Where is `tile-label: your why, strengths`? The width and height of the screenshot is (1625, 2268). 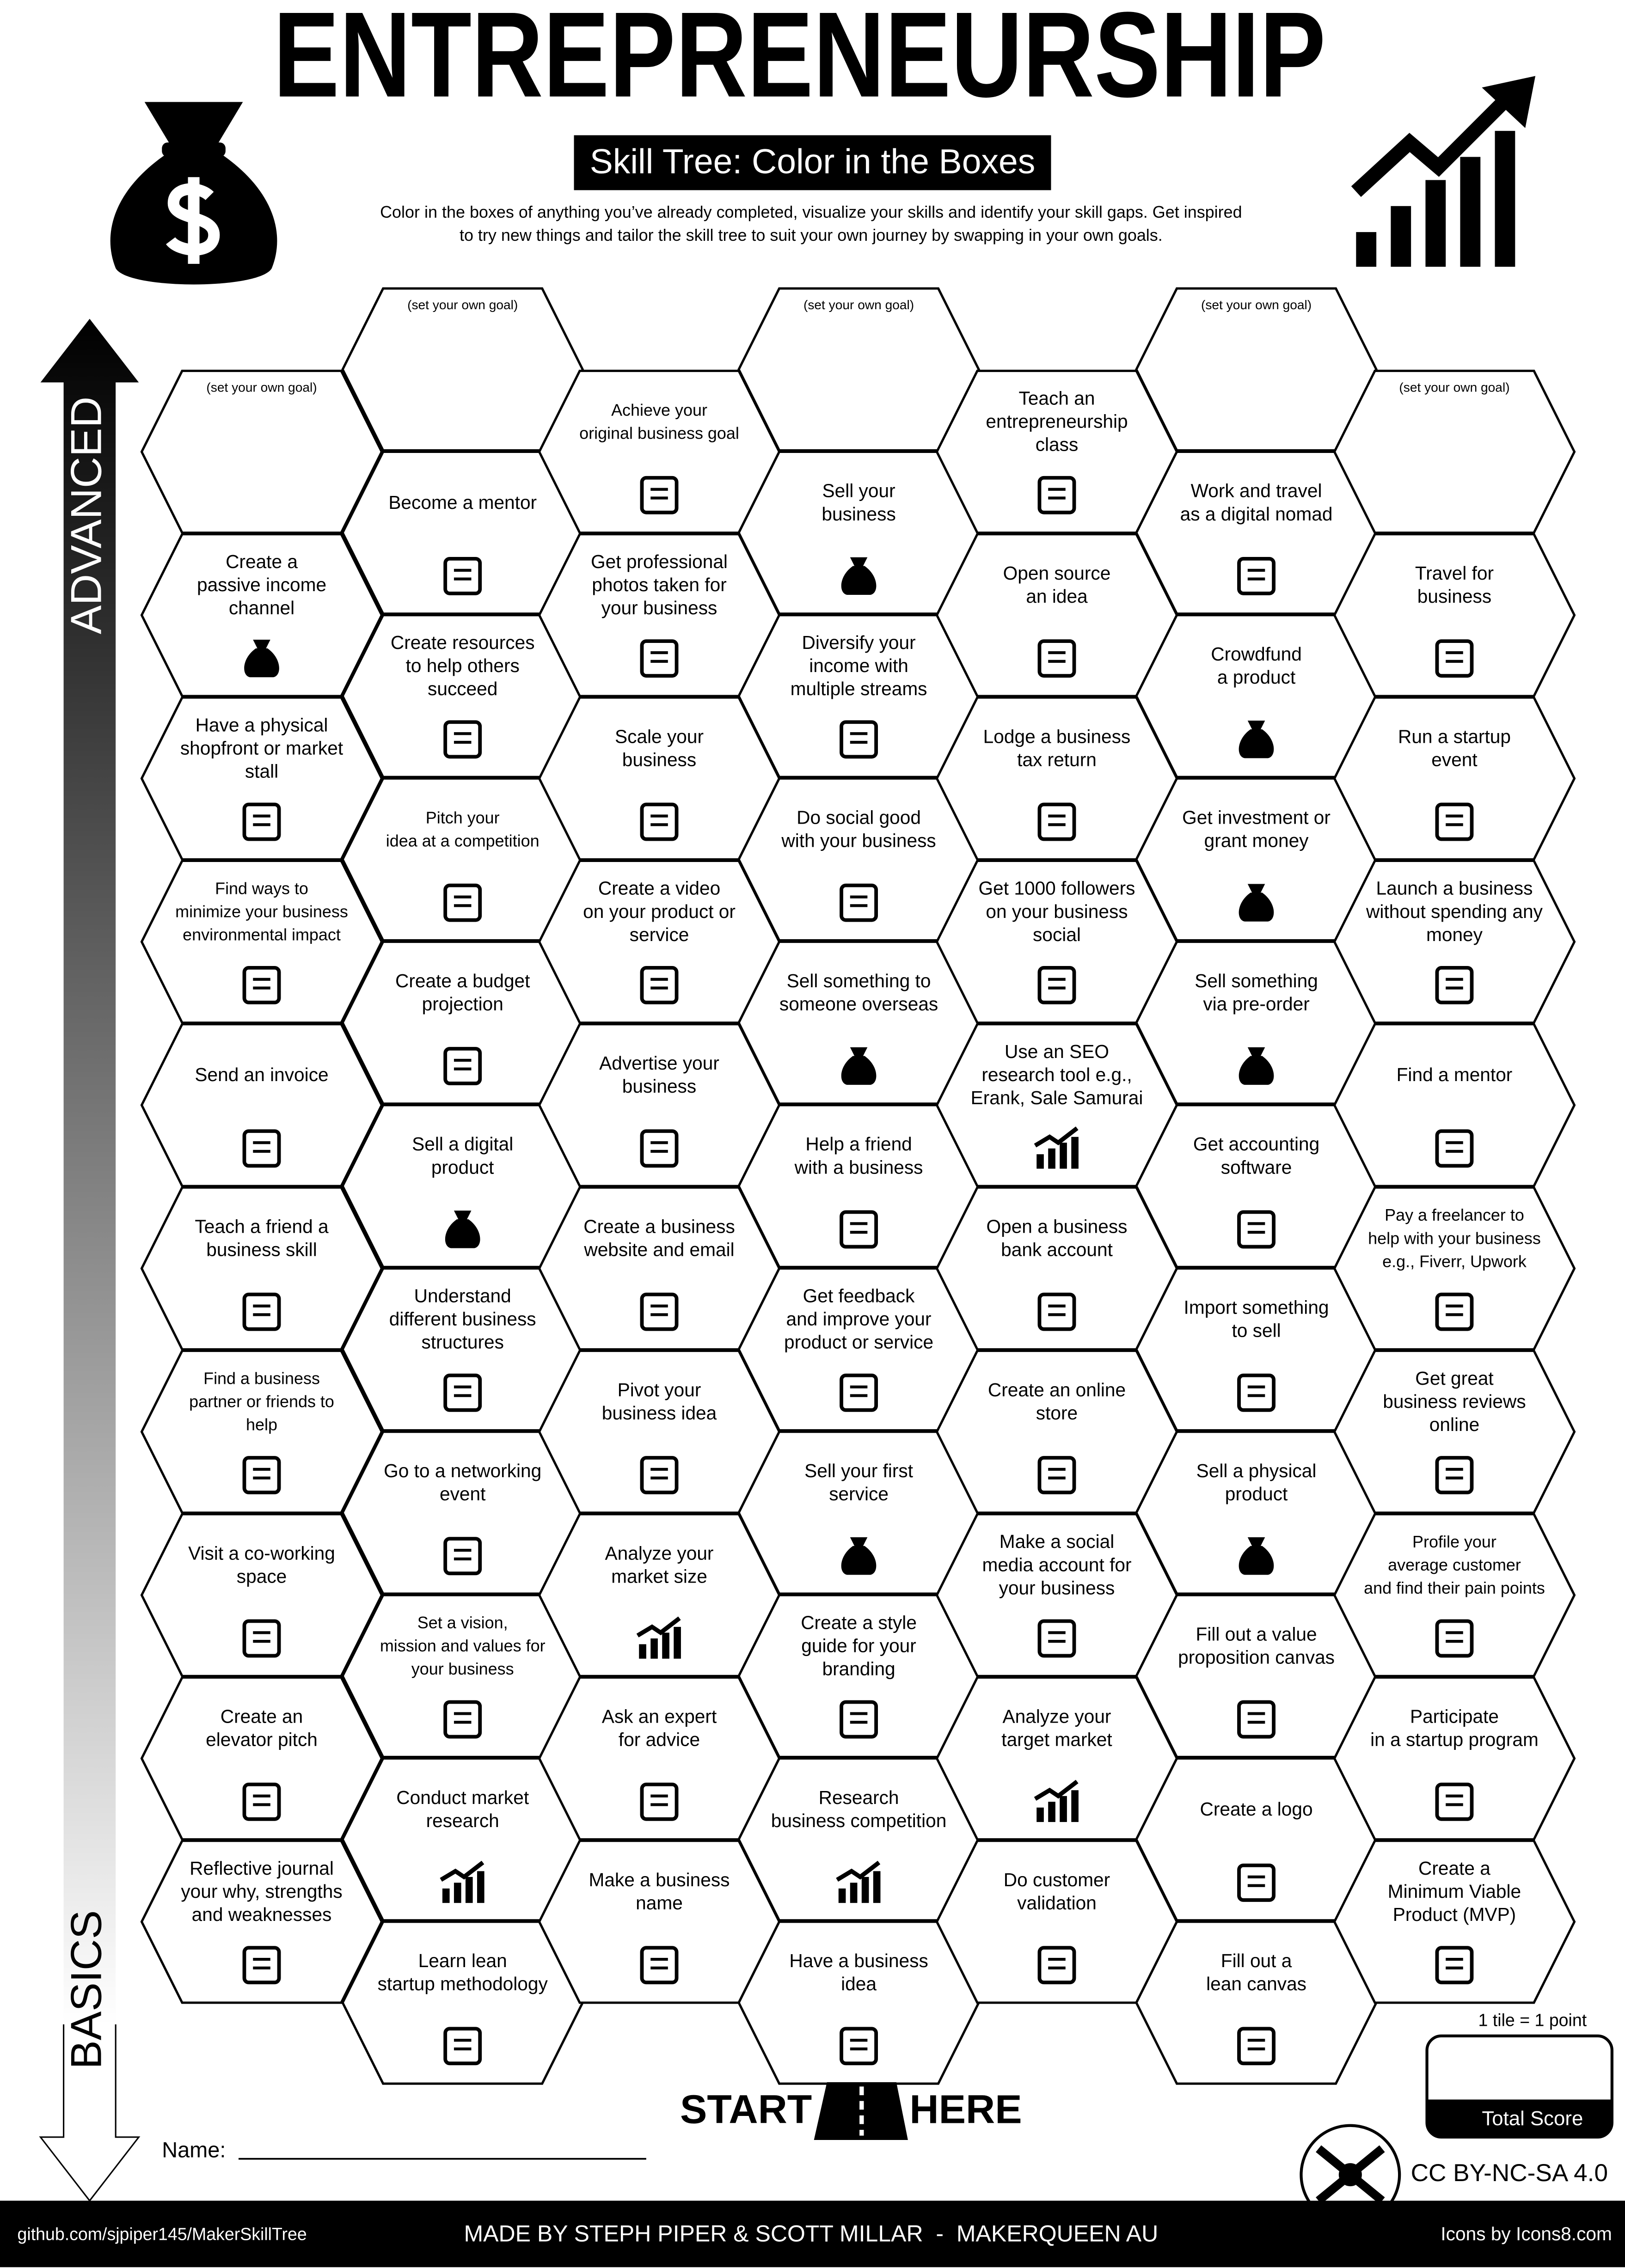 tile-label: your why, strengths is located at coordinates (261, 1891).